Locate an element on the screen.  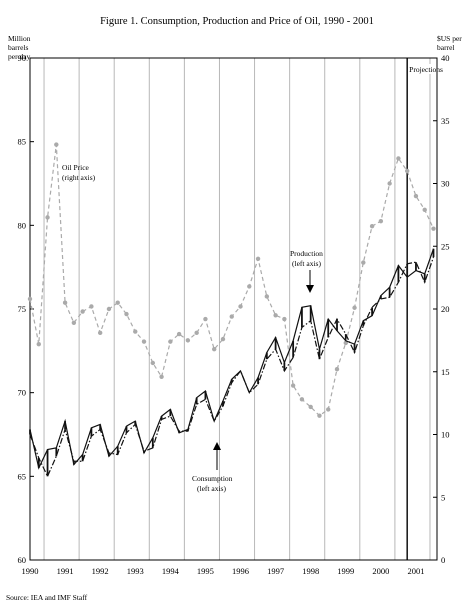
annotation-oil-price: Oil Price (right axis) is located at coordinates (79, 172).